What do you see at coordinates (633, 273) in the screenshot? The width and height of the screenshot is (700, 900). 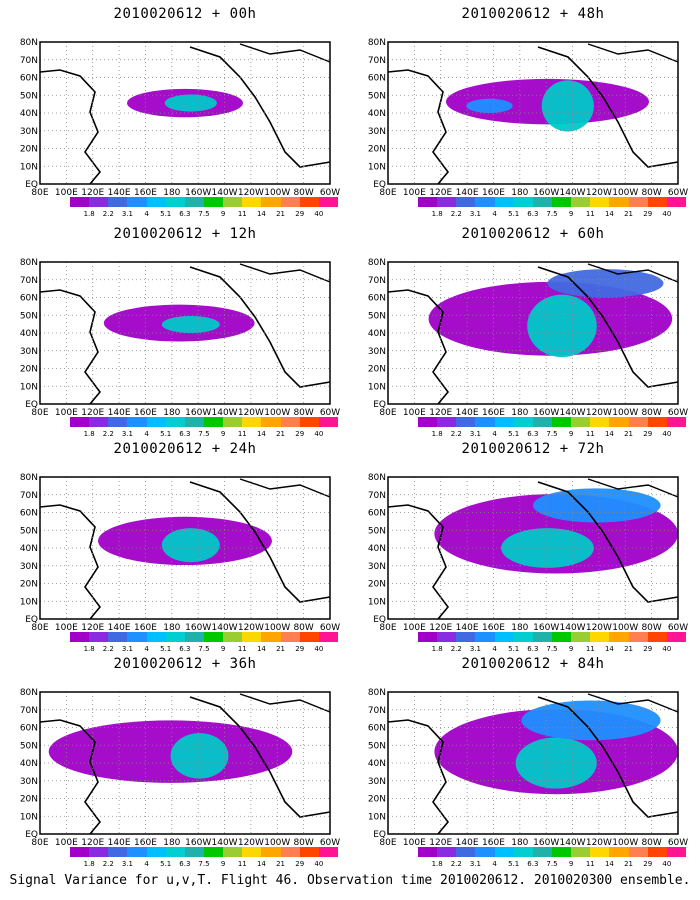 I see `coastline-arctic` at bounding box center [633, 273].